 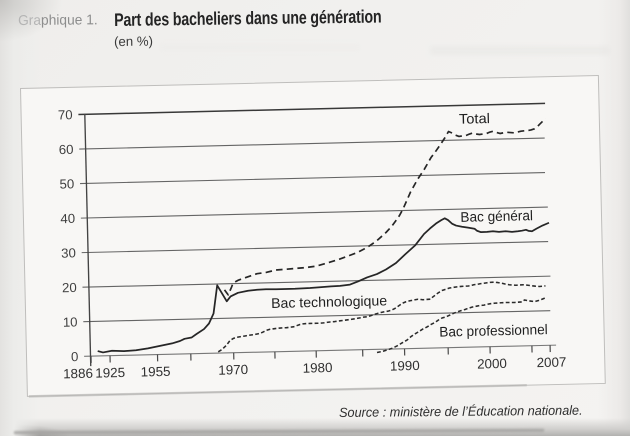 I want to click on svg-text: 70, so click(x=65, y=114).